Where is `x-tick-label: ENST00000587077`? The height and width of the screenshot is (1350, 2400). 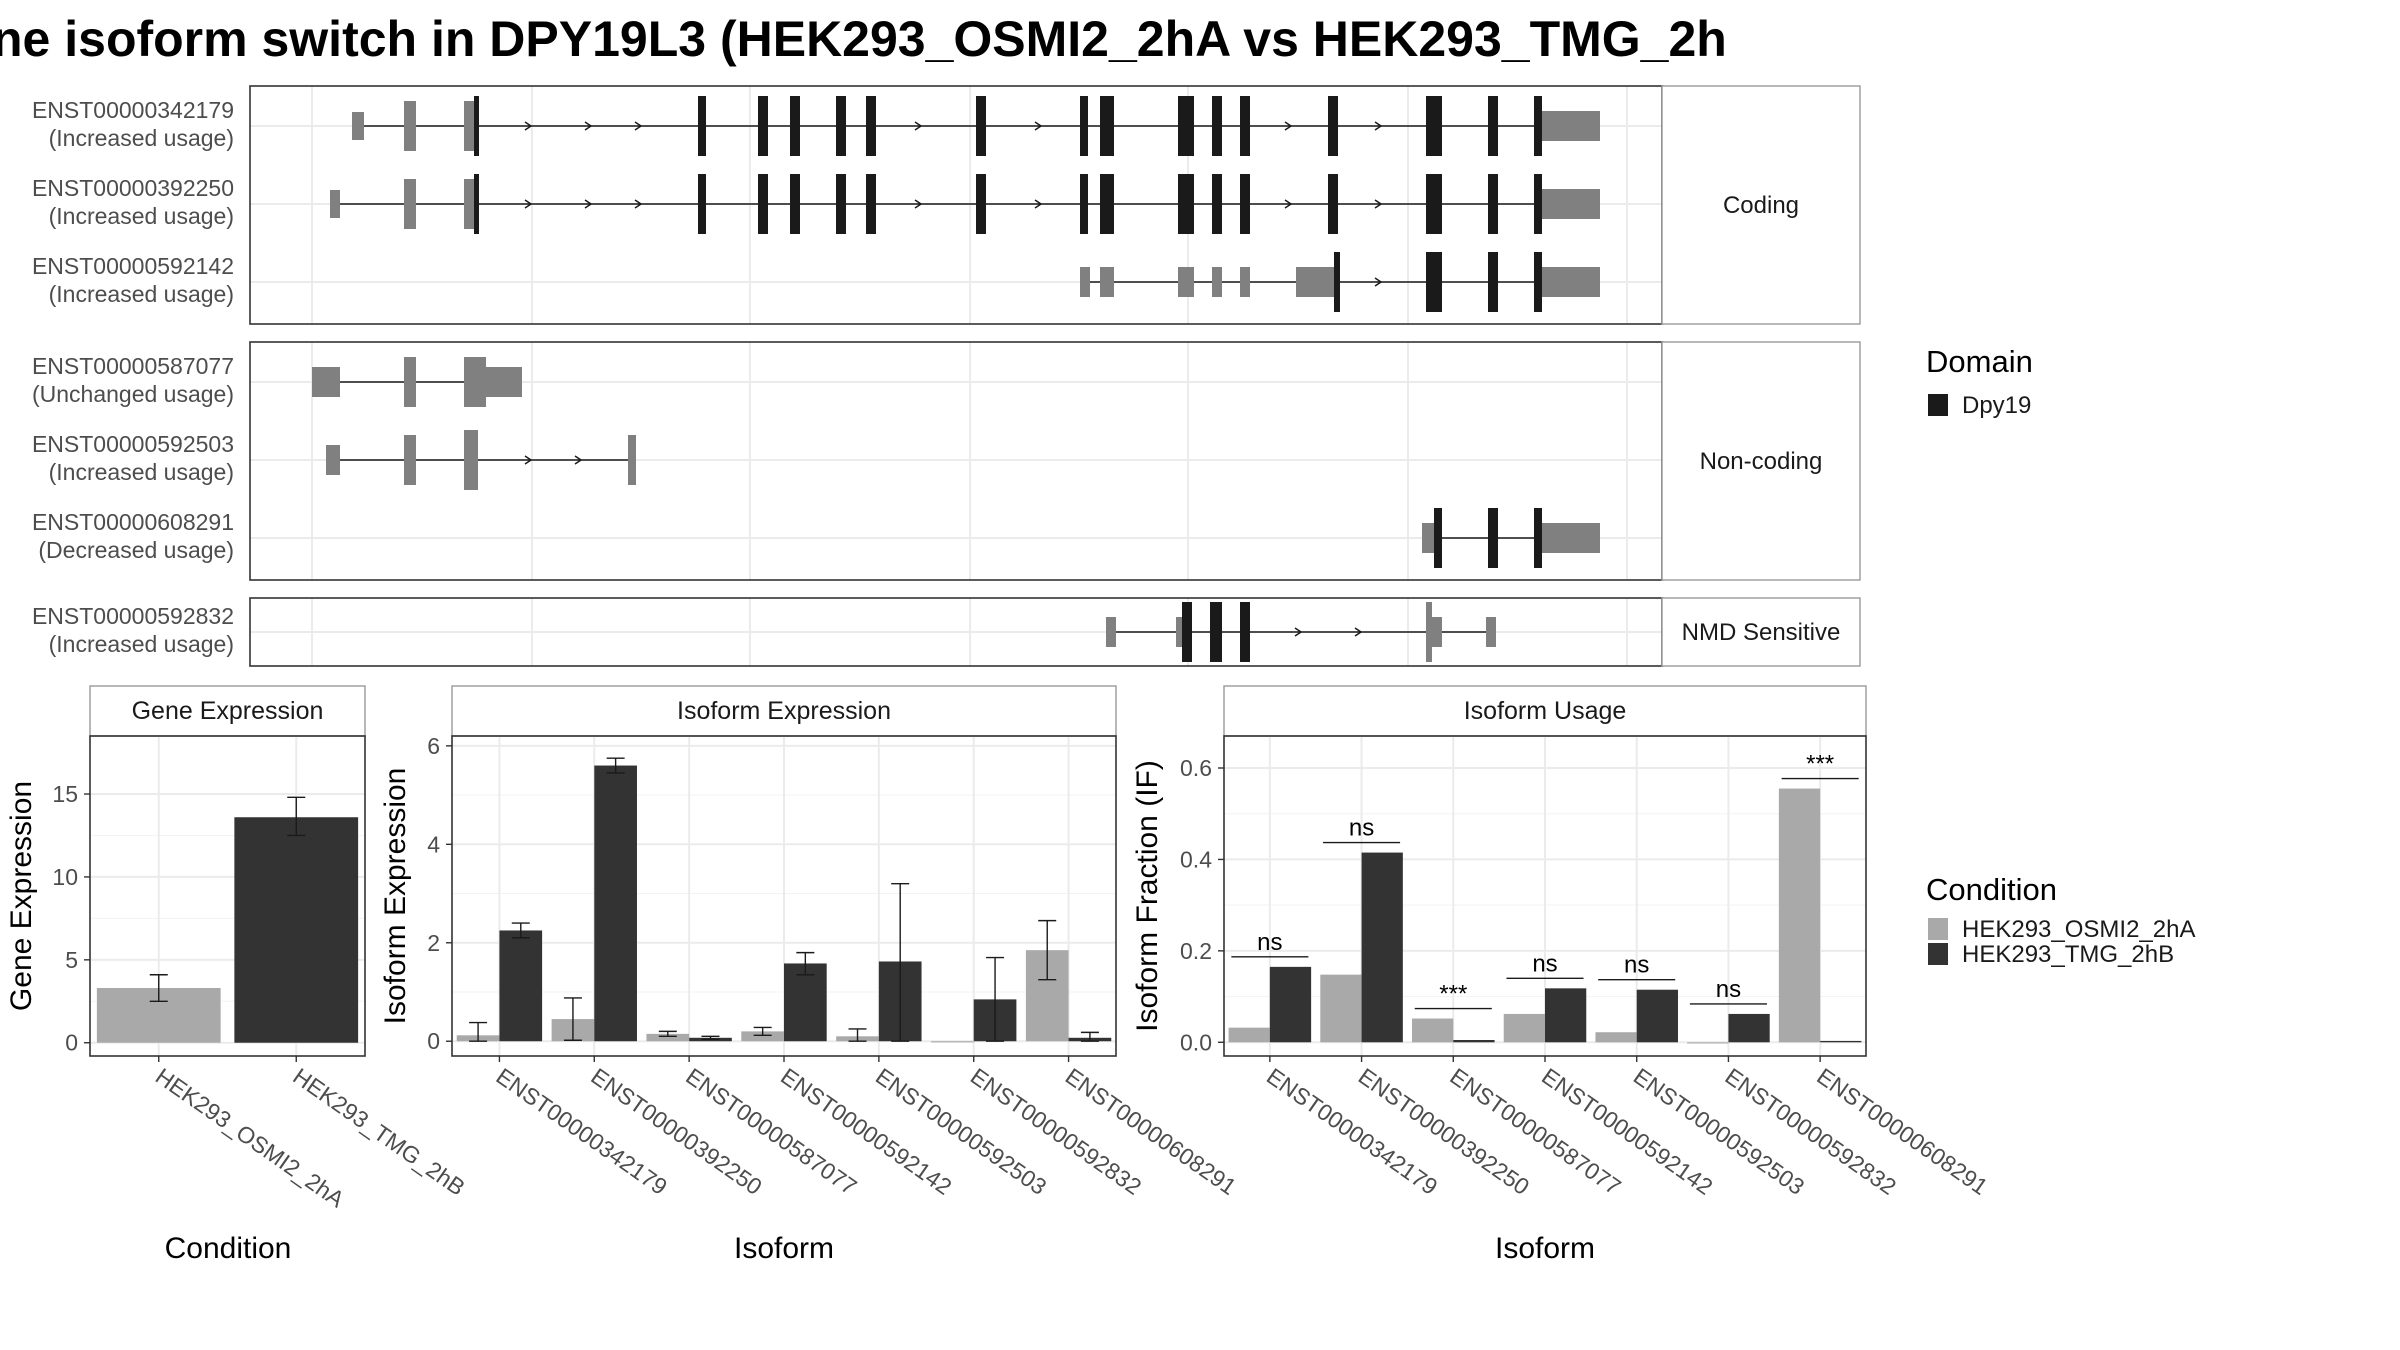
x-tick-label: ENST00000587077 is located at coordinates (1535, 1131).